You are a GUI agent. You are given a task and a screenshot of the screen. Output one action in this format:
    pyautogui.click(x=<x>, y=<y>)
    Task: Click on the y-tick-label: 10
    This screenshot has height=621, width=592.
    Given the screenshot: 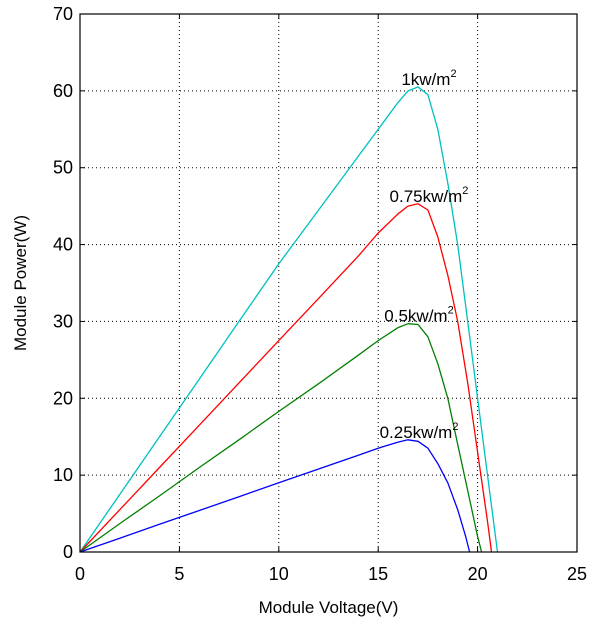 What is the action you would take?
    pyautogui.click(x=63, y=475)
    